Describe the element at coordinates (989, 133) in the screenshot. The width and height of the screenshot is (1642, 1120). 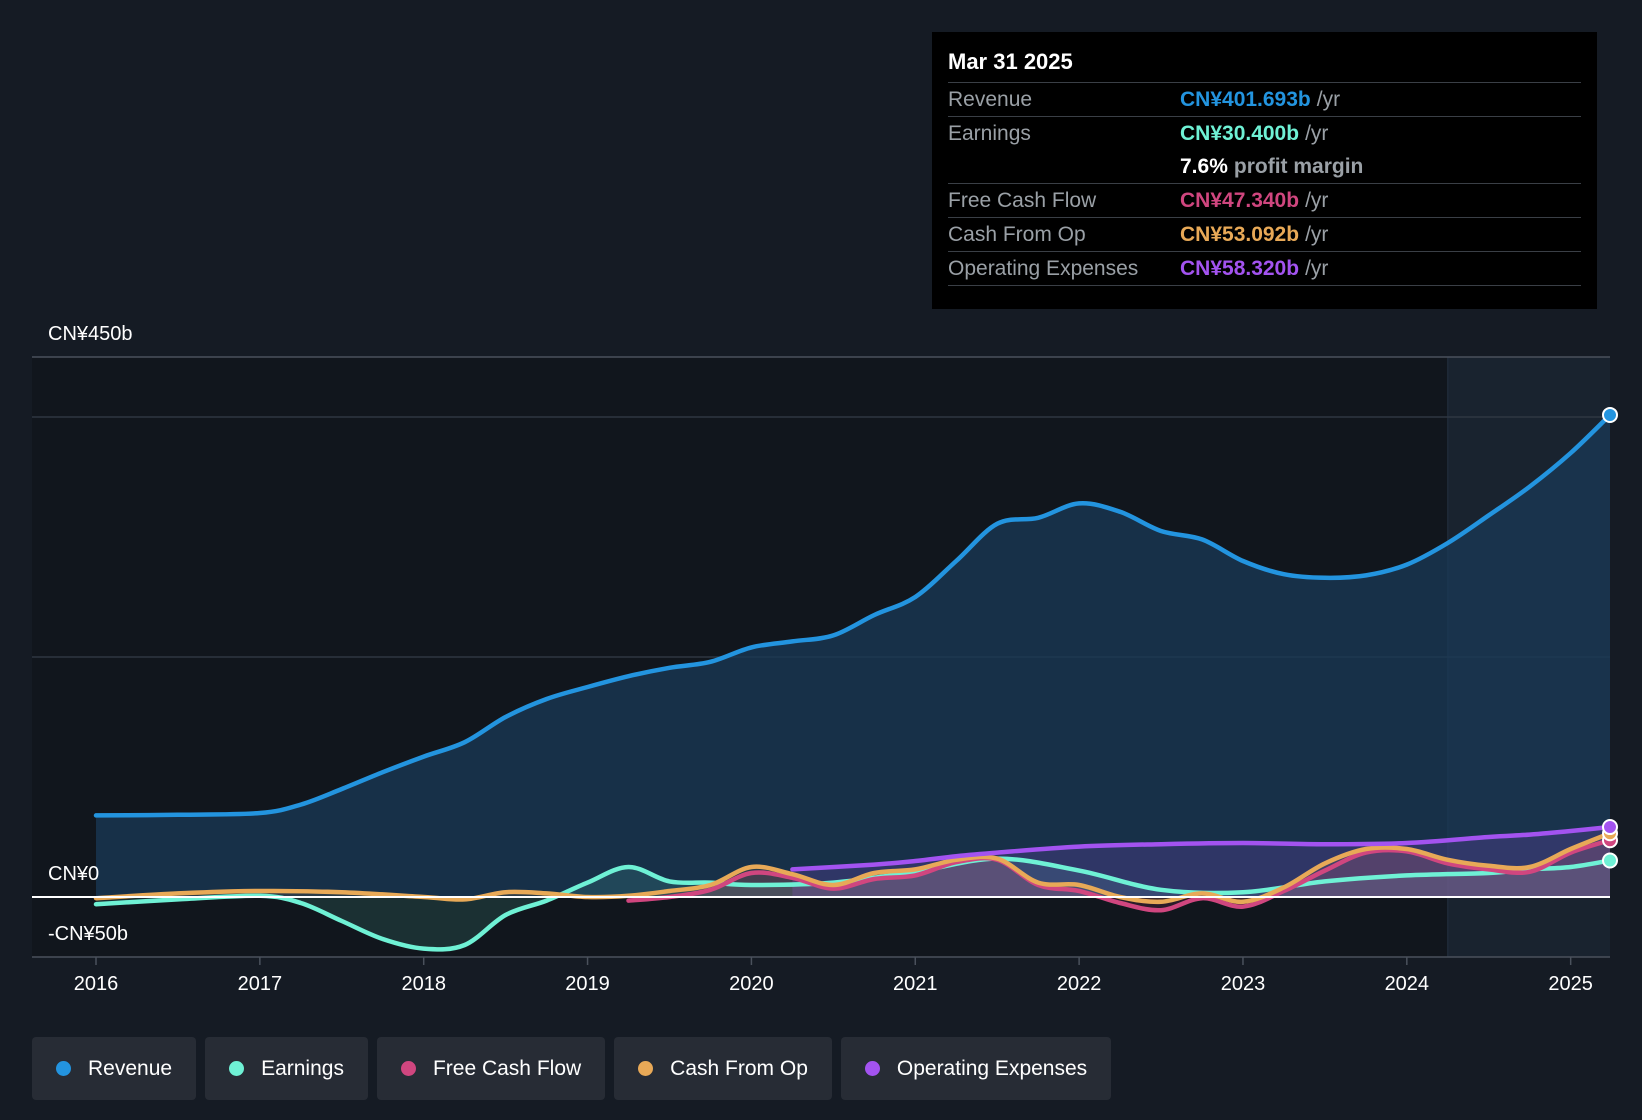
I see `tooltip-label: Earnings` at that location.